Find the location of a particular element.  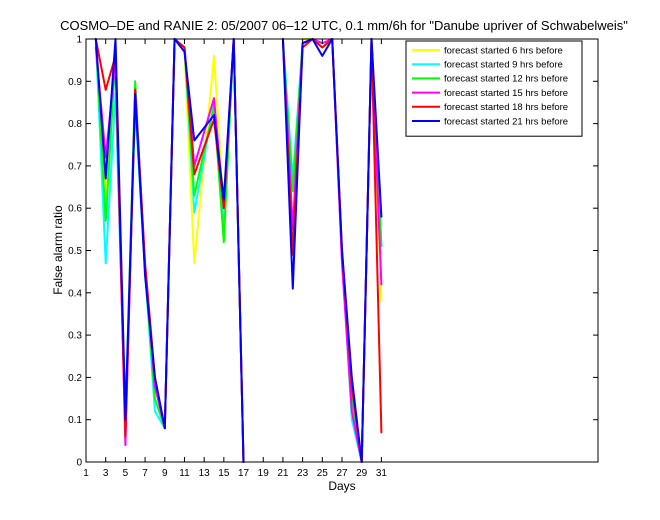

x-tick-label: 13 is located at coordinates (205, 473).